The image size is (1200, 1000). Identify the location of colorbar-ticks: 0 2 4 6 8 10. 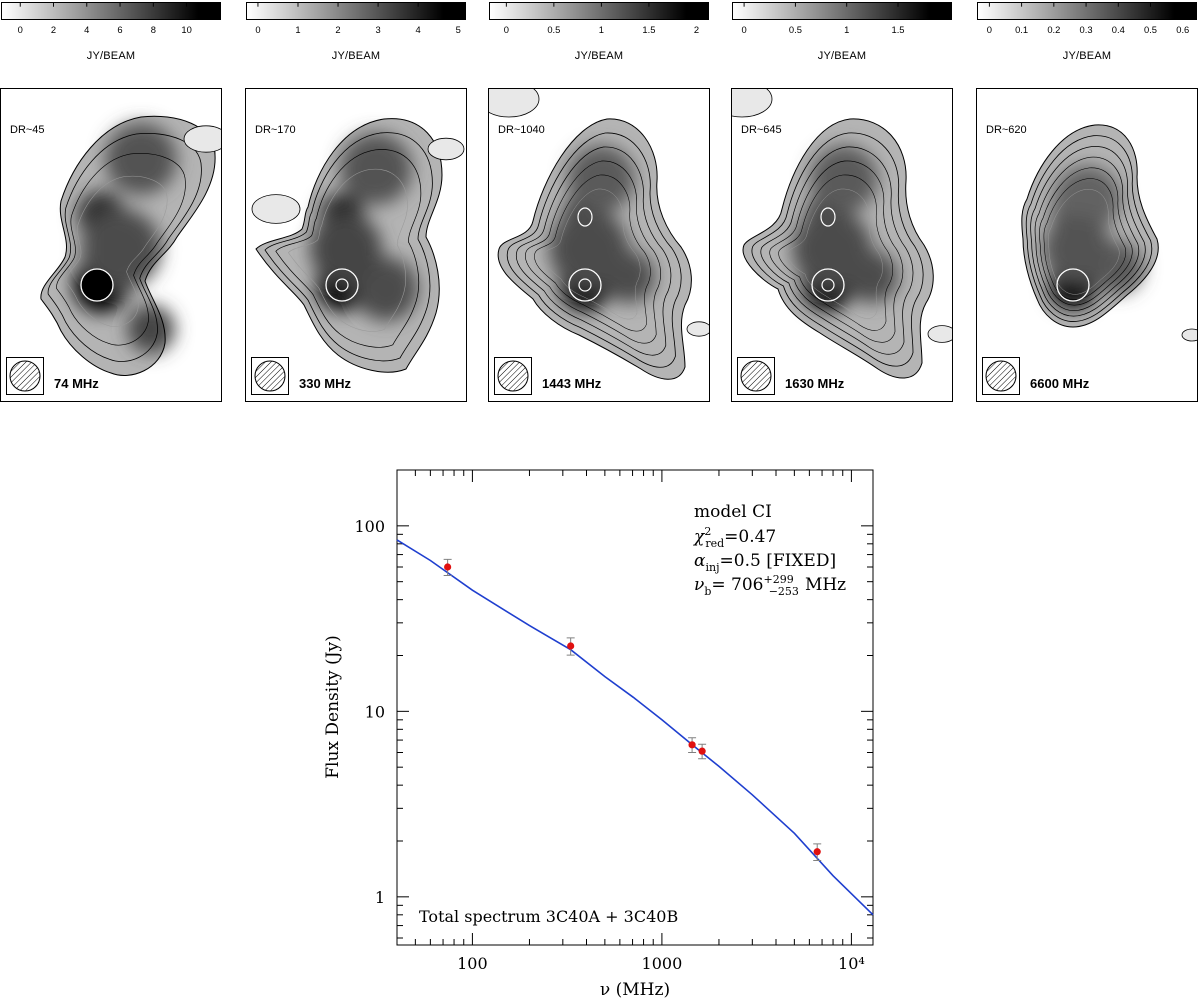
(105, 18).